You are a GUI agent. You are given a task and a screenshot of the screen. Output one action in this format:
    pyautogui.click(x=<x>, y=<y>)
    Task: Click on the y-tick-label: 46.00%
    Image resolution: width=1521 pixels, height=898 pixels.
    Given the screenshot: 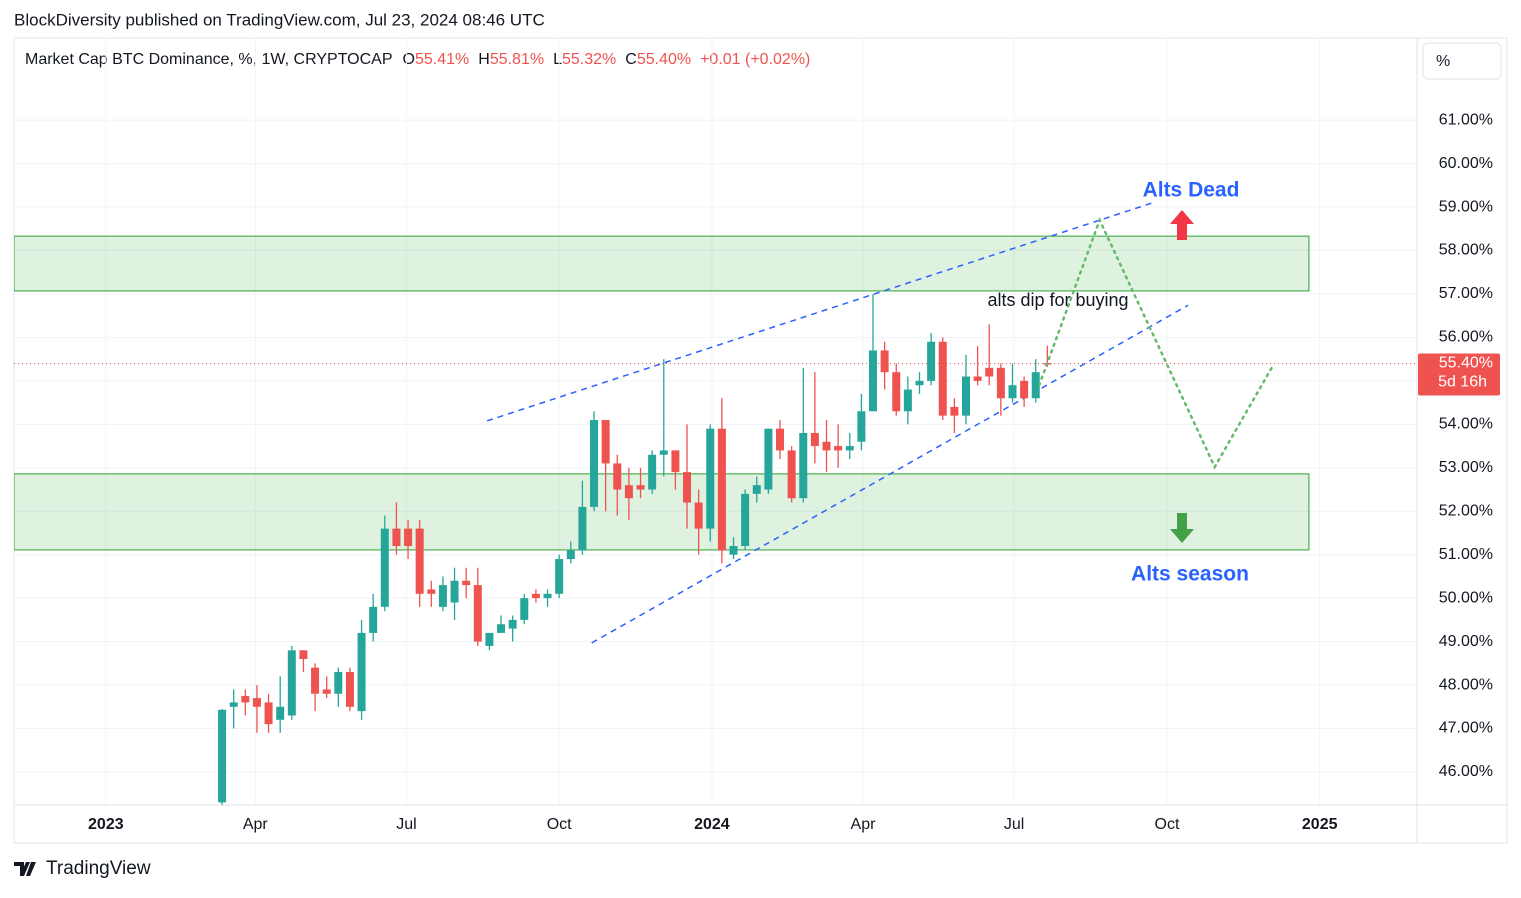 What is the action you would take?
    pyautogui.click(x=1466, y=771)
    